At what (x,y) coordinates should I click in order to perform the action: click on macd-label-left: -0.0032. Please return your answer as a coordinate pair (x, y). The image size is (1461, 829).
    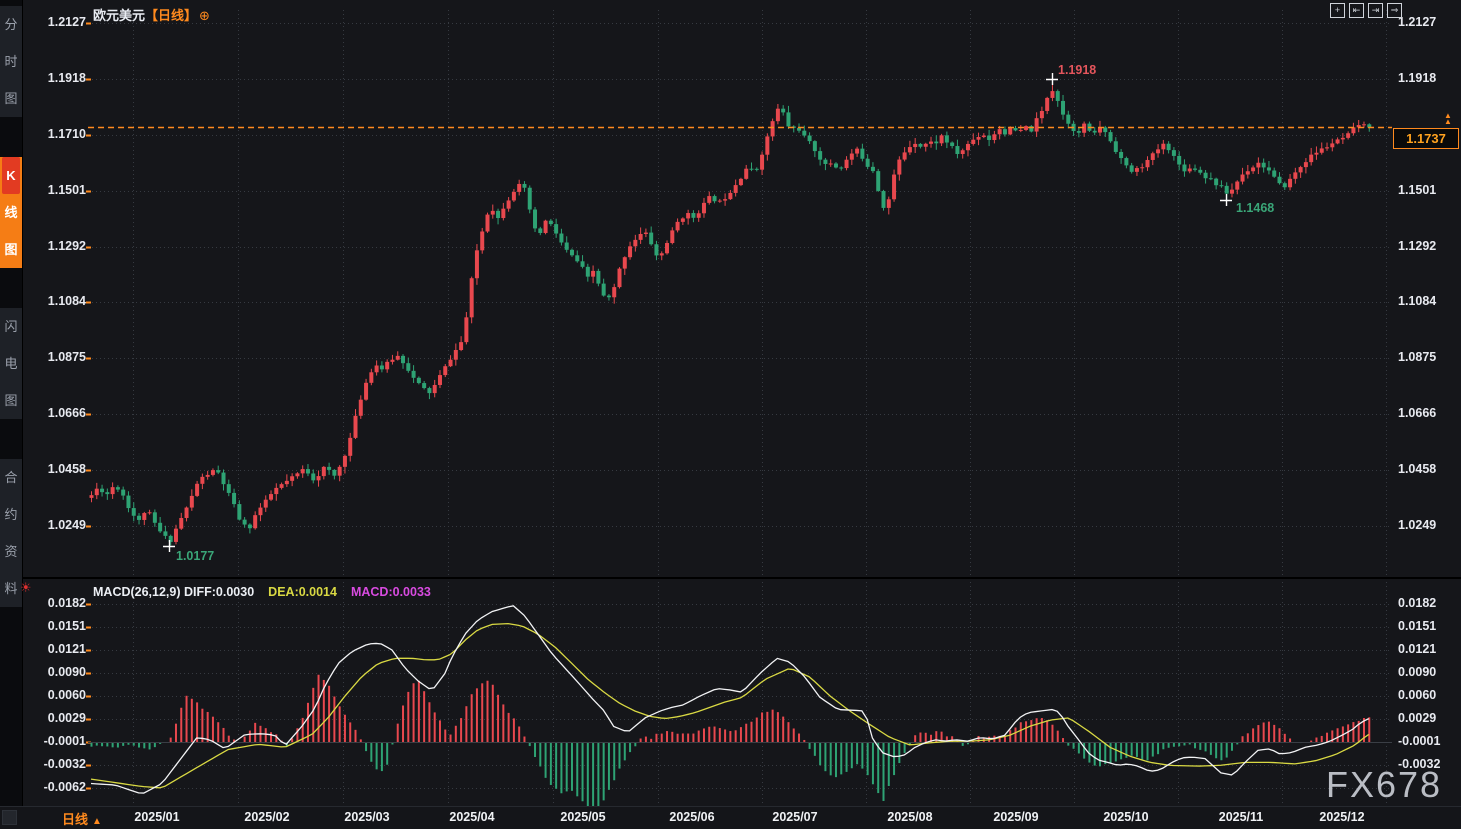
    Looking at the image, I should click on (64, 764).